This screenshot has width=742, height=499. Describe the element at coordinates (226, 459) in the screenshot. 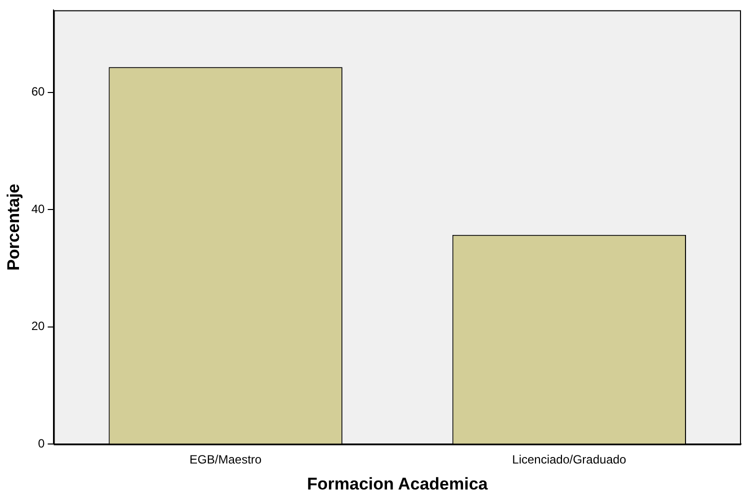

I see `x-tick-label: EGB/Maestro` at that location.